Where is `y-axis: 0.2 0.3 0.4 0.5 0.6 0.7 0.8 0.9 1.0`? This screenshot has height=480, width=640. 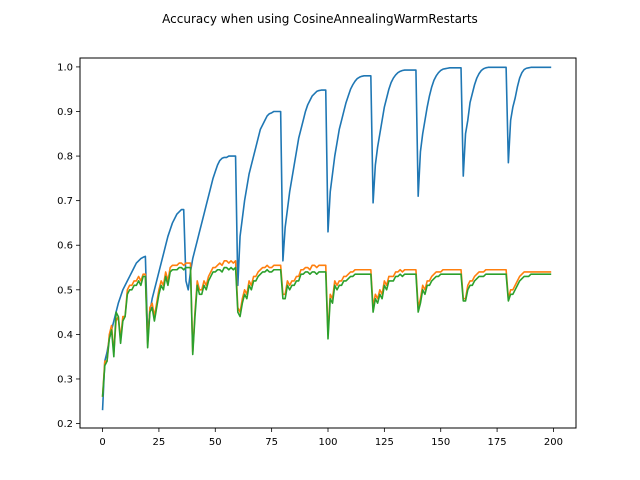
y-axis: 0.2 0.3 0.4 0.5 0.6 0.7 0.8 0.9 1.0 is located at coordinates (68, 246).